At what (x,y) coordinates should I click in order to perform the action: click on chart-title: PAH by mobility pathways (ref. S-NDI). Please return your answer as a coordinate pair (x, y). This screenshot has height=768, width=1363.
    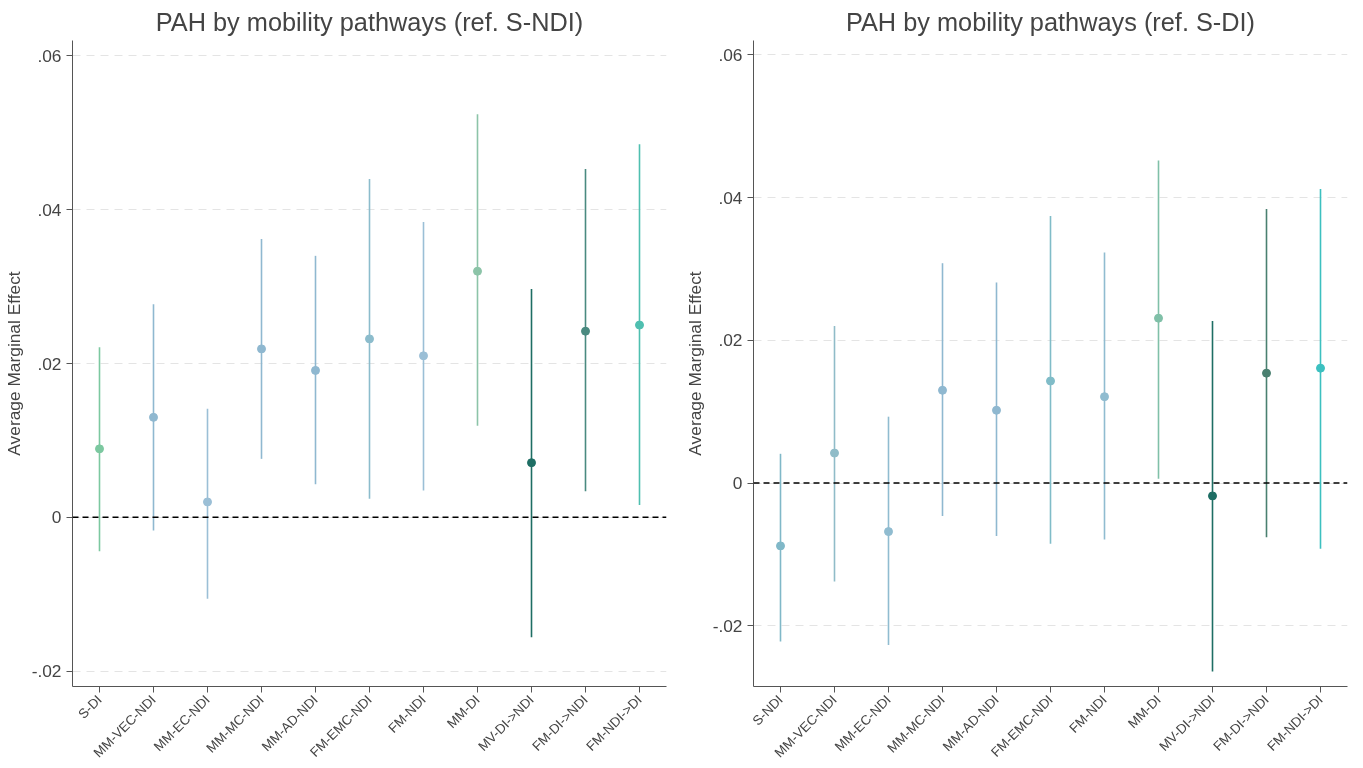
    Looking at the image, I should click on (369, 21).